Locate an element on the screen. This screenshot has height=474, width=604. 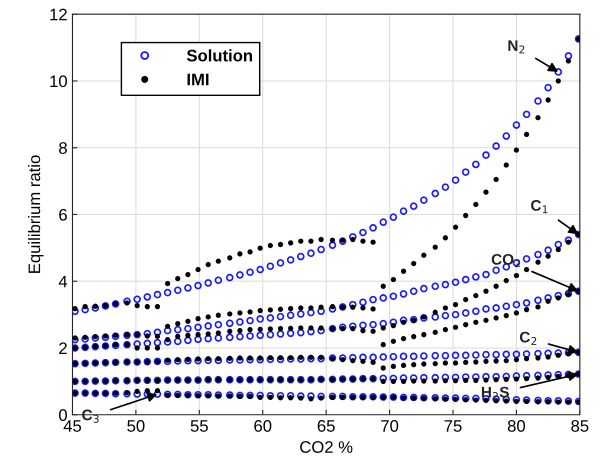
y-tick-label: 10 is located at coordinates (58, 81).